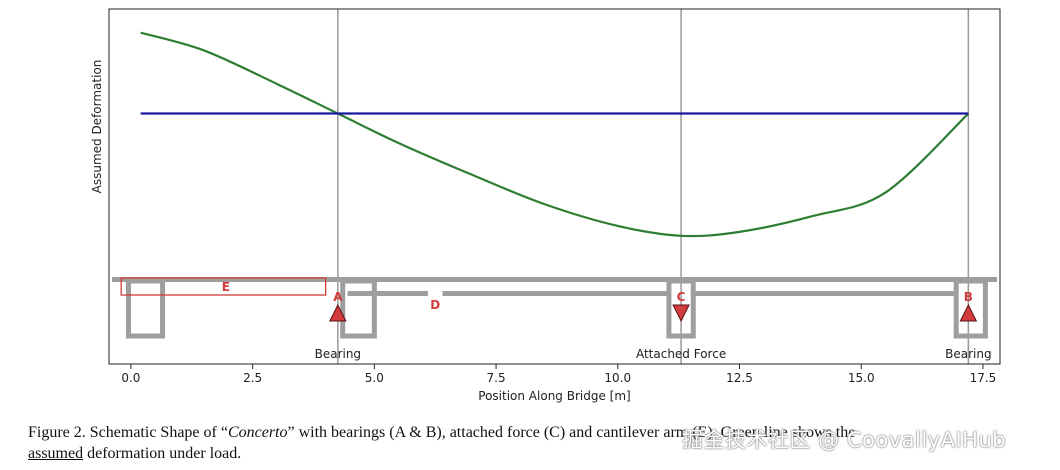  Describe the element at coordinates (338, 297) in the screenshot. I see `marker-label-a: A` at that location.